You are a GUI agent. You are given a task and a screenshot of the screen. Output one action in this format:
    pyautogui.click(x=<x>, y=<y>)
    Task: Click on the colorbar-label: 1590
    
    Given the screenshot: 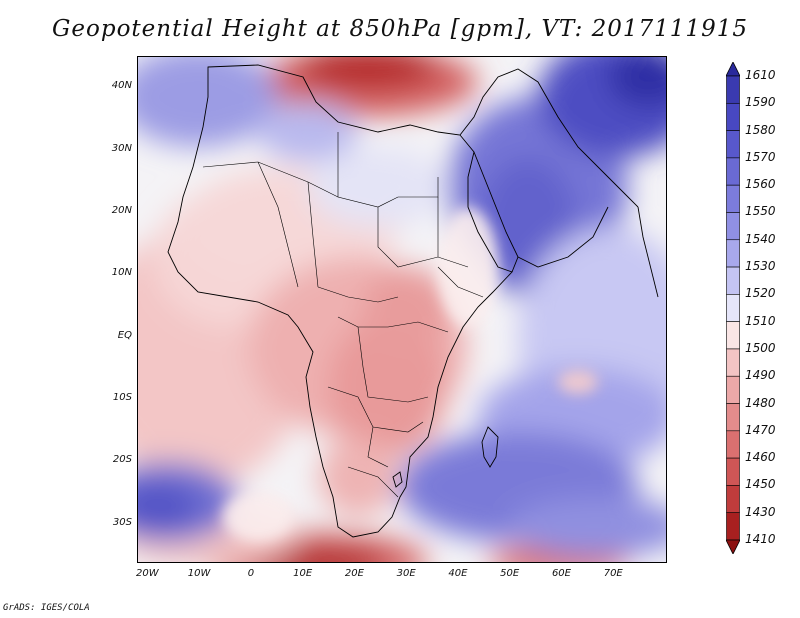 What is the action you would take?
    pyautogui.click(x=760, y=102)
    